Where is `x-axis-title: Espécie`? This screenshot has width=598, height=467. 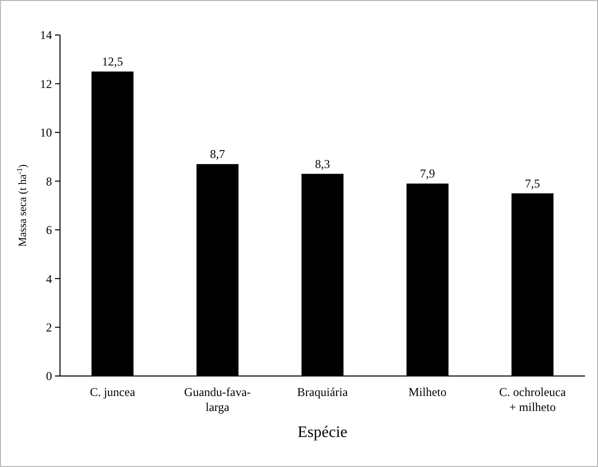
x-axis-title: Espécie is located at coordinates (323, 432).